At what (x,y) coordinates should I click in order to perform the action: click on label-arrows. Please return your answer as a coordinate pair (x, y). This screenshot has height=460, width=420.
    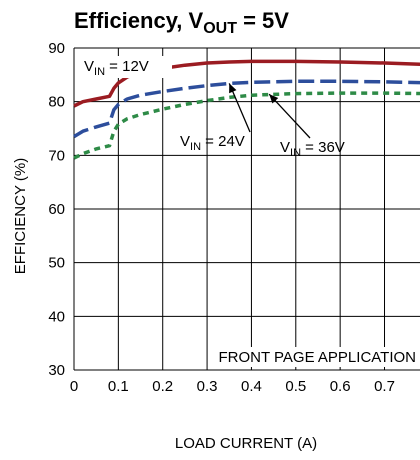
    Looking at the image, I should click on (269, 111).